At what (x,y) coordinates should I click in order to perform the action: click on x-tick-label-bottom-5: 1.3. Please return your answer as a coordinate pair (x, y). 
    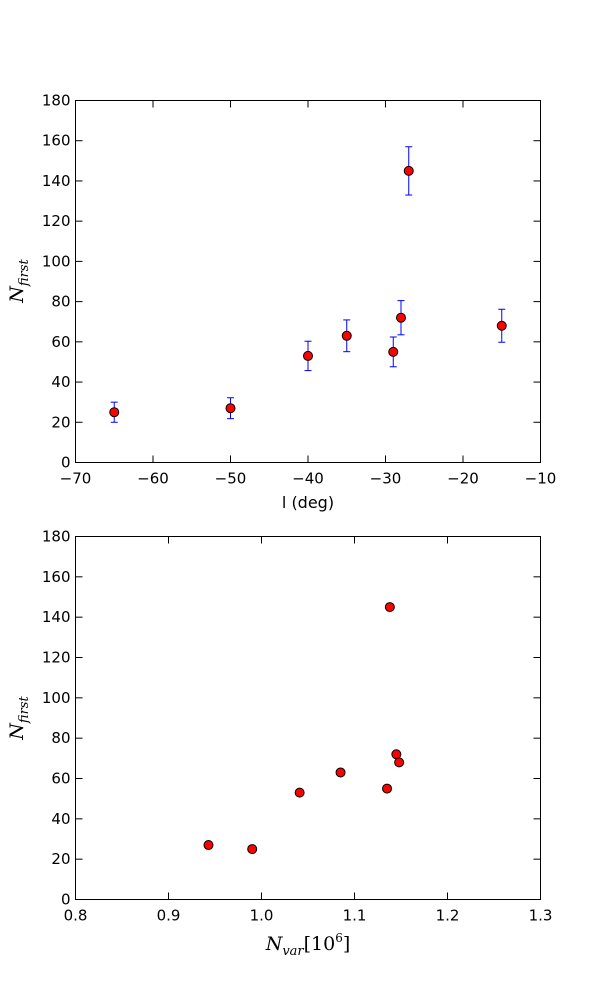
    Looking at the image, I should click on (541, 916).